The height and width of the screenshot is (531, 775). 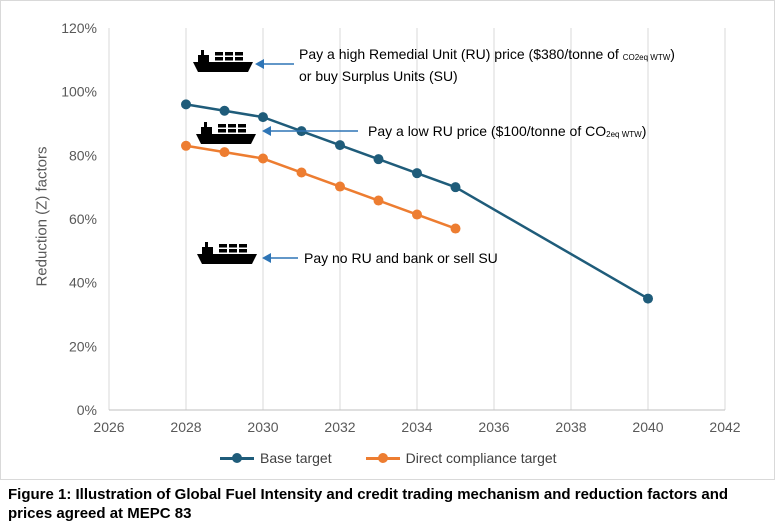 I want to click on x-tick-label: 2032, so click(x=339, y=427).